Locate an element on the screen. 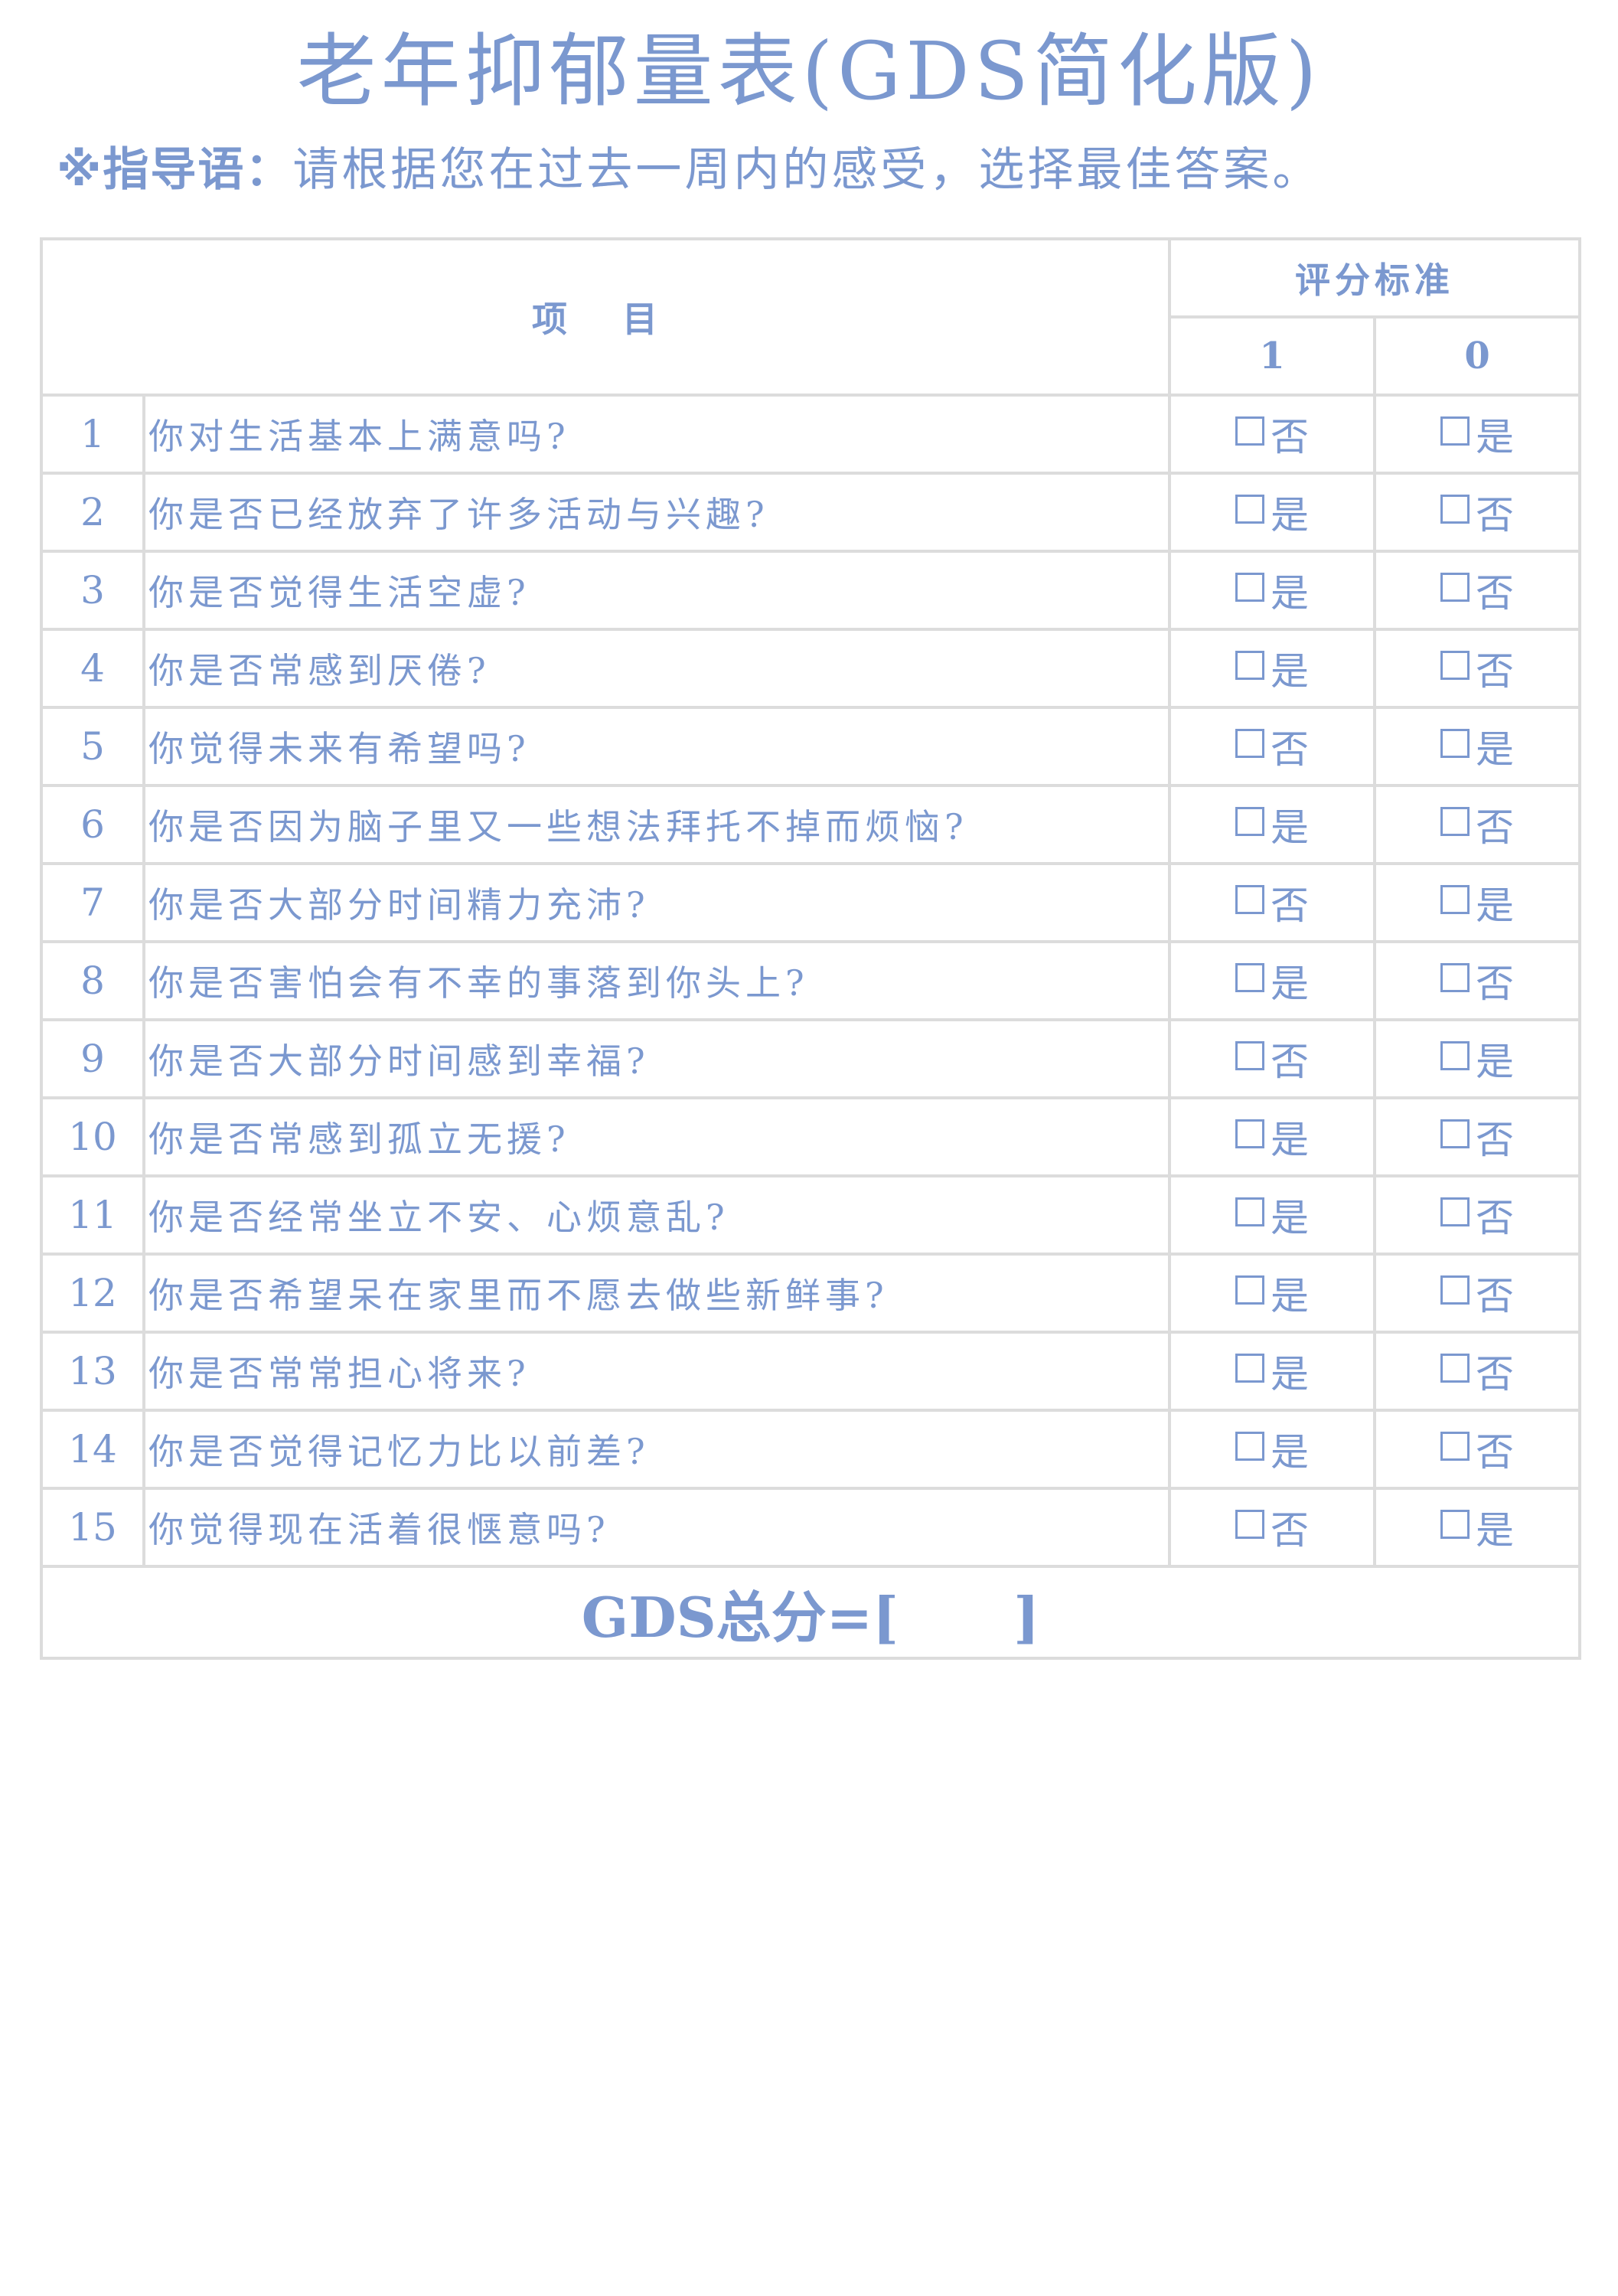  question-number: 4 is located at coordinates (92, 668).